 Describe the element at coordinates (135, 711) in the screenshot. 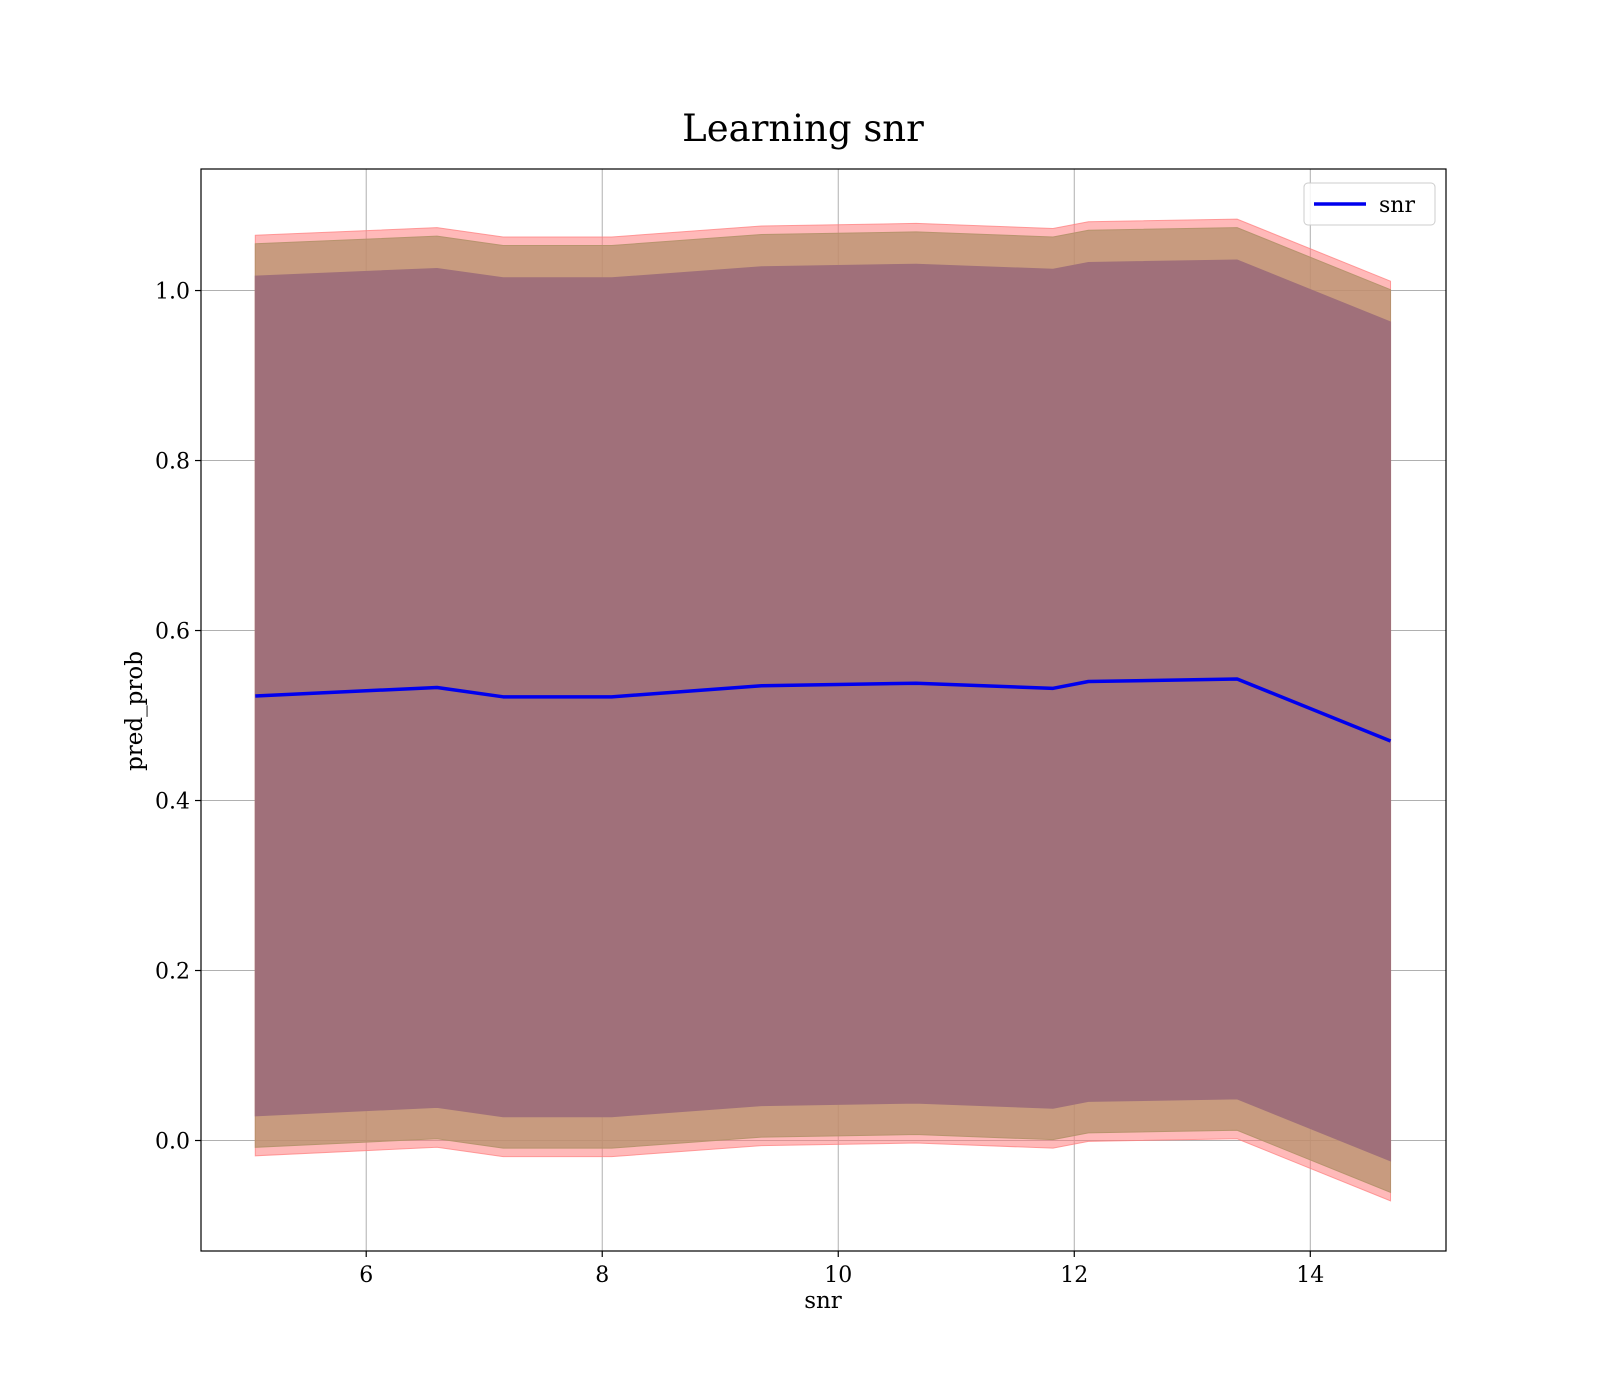

I see `y-axis-label: pred_prob` at that location.